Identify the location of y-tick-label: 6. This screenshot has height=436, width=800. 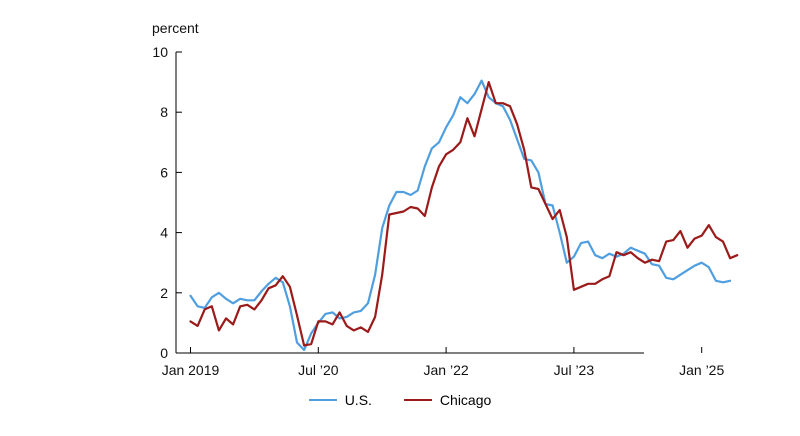
(164, 172).